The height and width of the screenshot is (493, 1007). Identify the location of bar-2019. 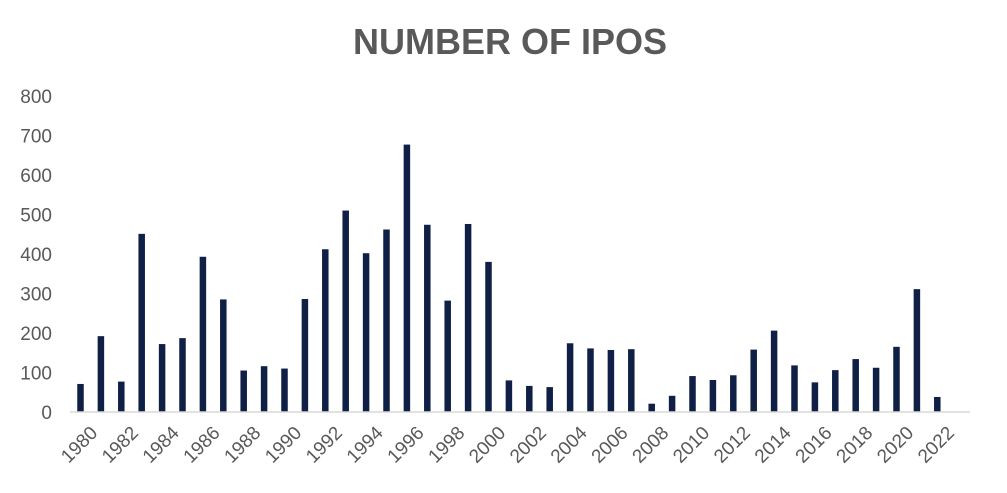
(876, 389).